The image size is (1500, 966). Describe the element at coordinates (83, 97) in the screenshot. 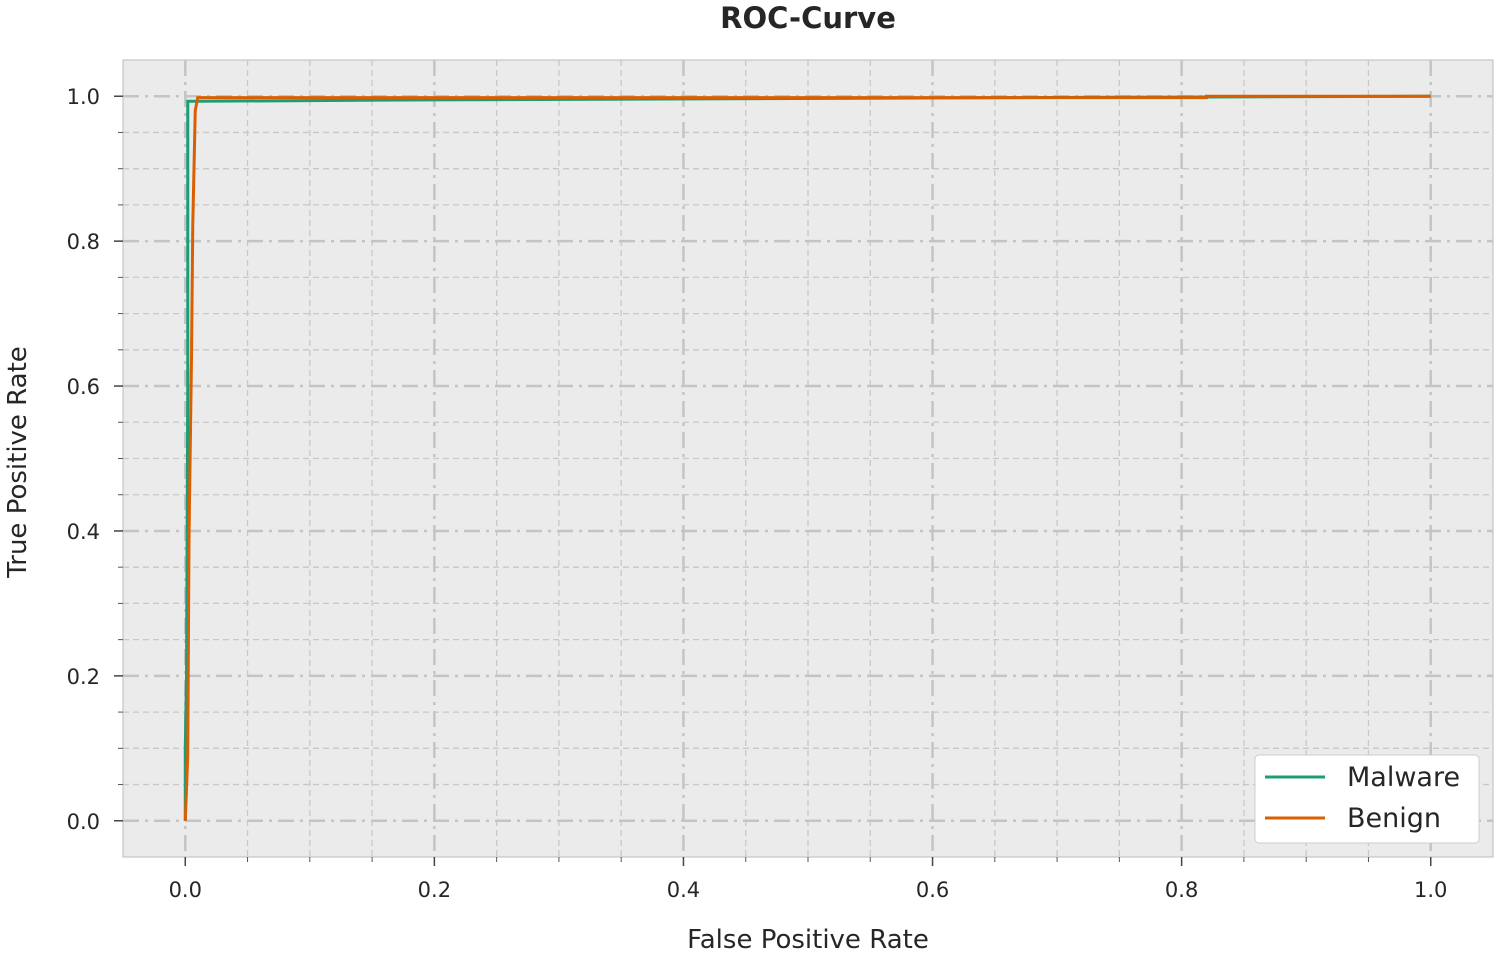

I see `y-tick-label: 1.0` at that location.